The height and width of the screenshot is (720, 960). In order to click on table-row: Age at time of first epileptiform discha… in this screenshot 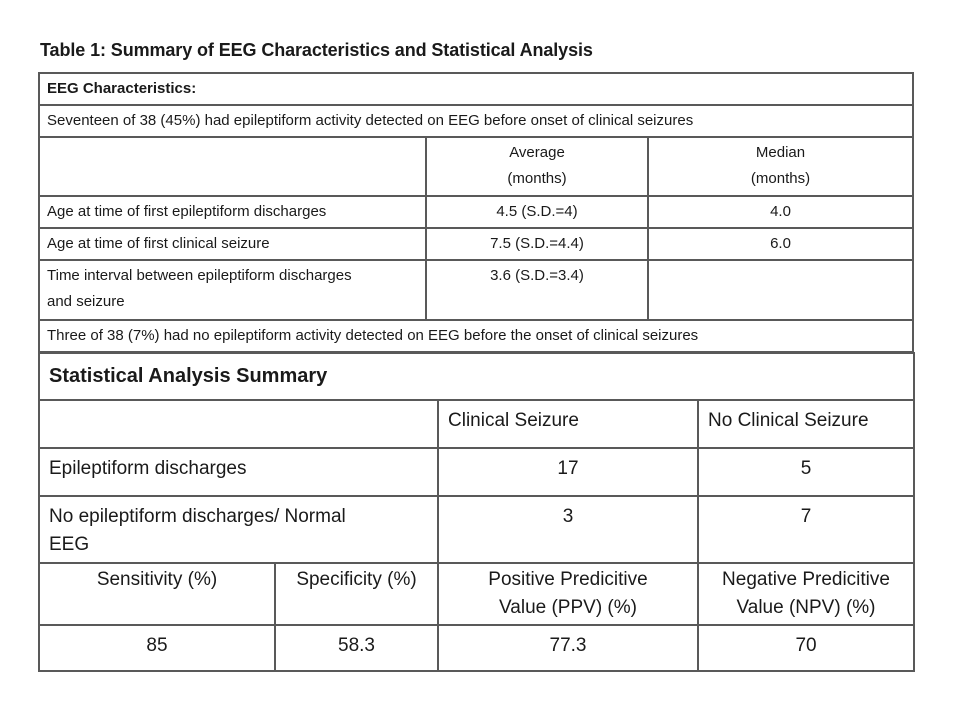, I will do `click(476, 212)`.